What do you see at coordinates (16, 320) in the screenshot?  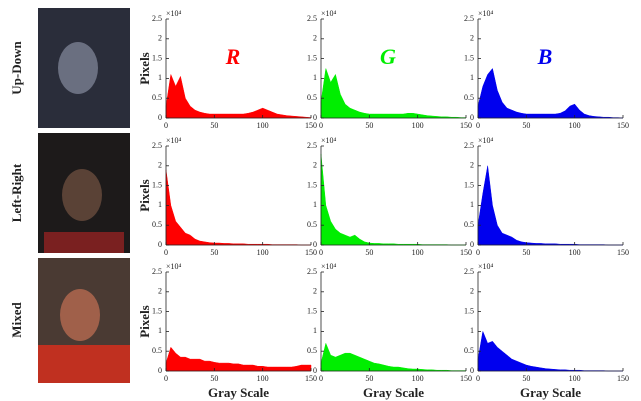 I see `row-label: Mixed` at bounding box center [16, 320].